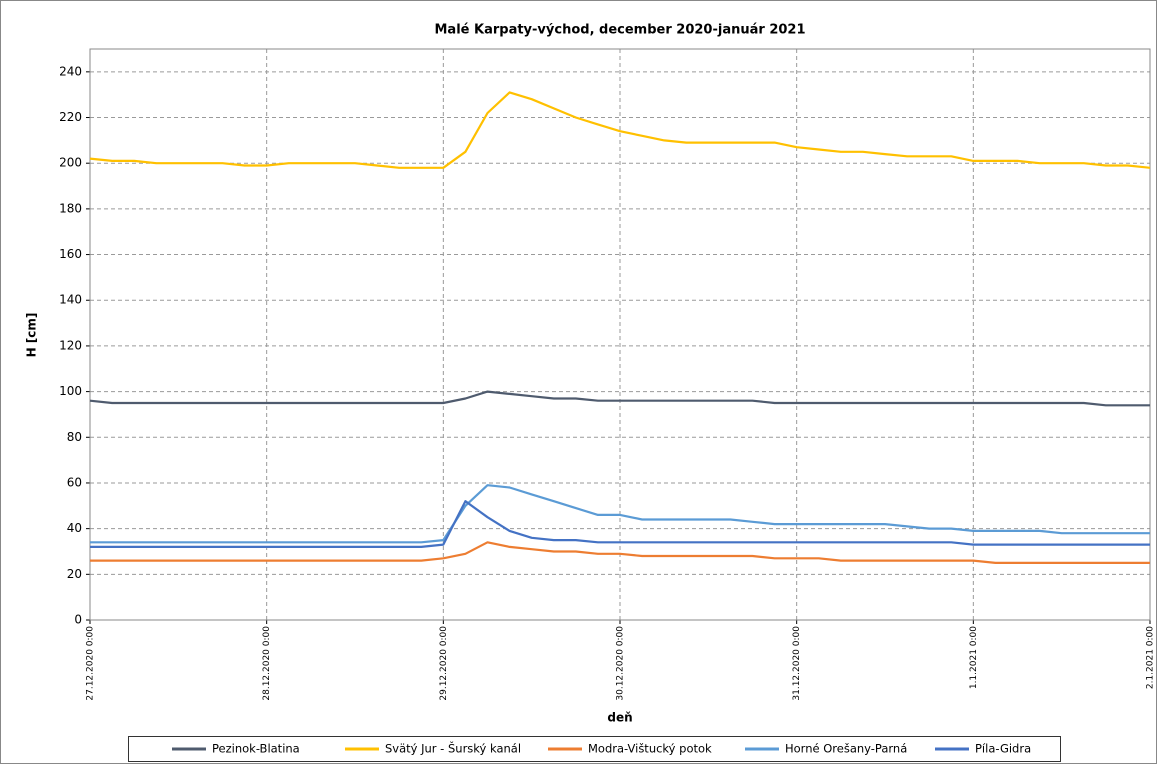  What do you see at coordinates (650, 749) in the screenshot?
I see `legend-label: Modra-Vištucký potok` at bounding box center [650, 749].